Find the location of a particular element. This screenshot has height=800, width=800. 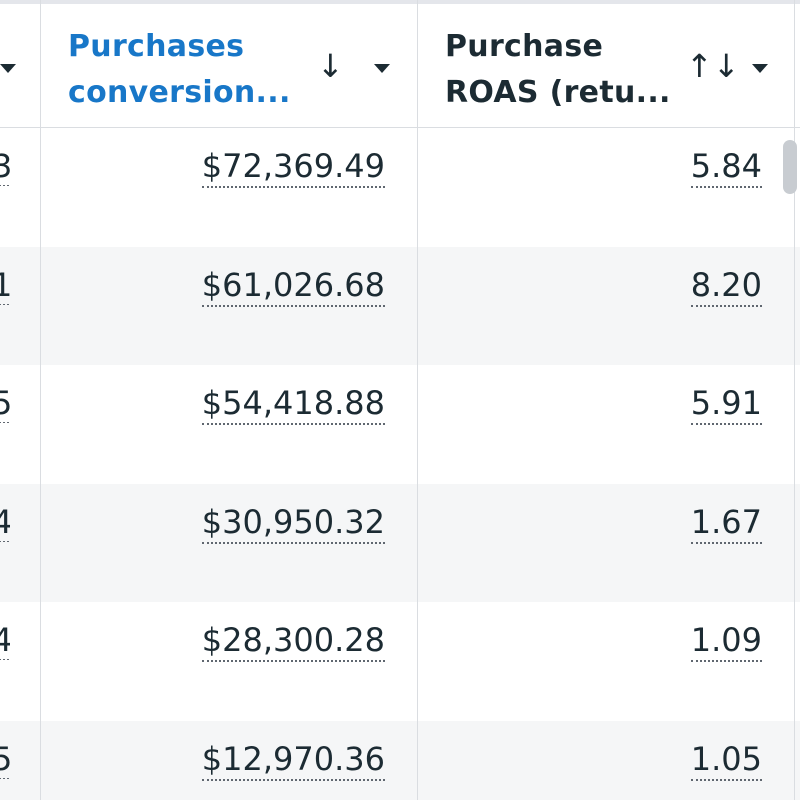

cell-previous-value: 1 is located at coordinates (5, 285).